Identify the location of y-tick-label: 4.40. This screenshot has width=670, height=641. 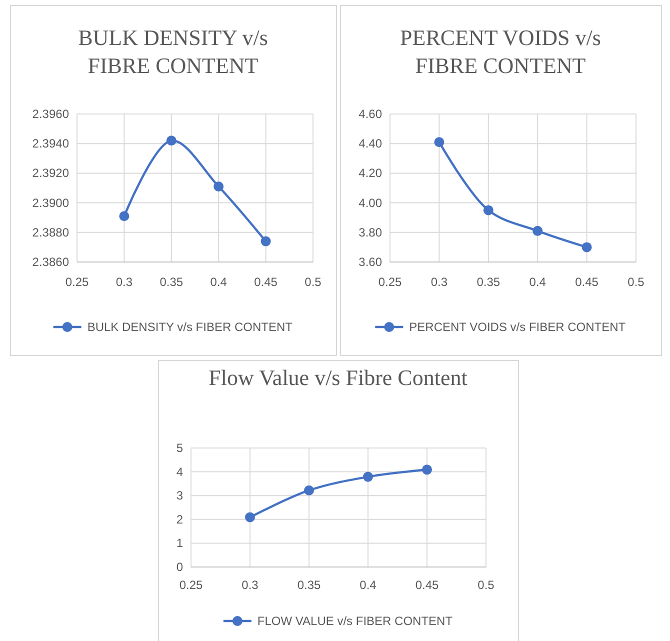
(370, 143).